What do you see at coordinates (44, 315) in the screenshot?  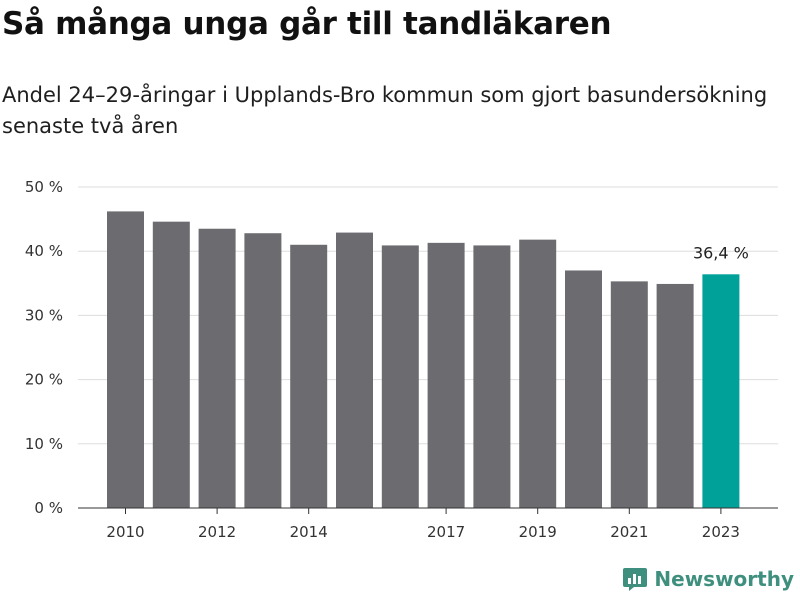 I see `y-tick-label: 30 %` at bounding box center [44, 315].